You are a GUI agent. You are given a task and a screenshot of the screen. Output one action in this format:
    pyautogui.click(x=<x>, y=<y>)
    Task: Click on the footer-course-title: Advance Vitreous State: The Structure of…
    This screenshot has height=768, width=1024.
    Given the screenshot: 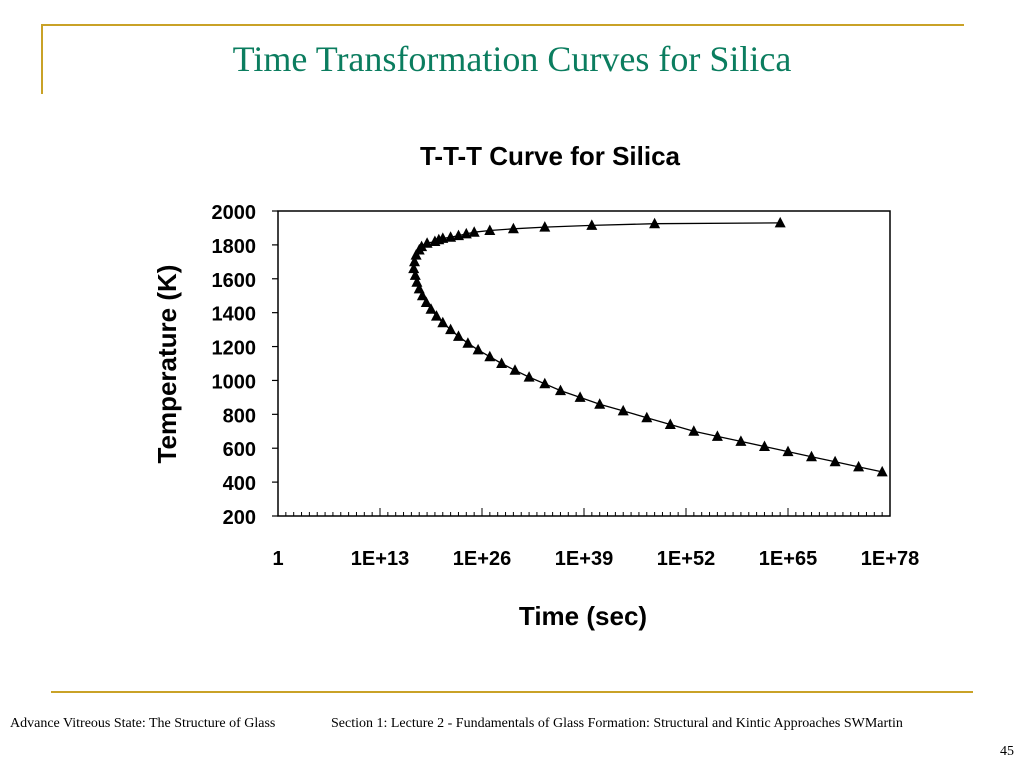 What is the action you would take?
    pyautogui.click(x=143, y=723)
    